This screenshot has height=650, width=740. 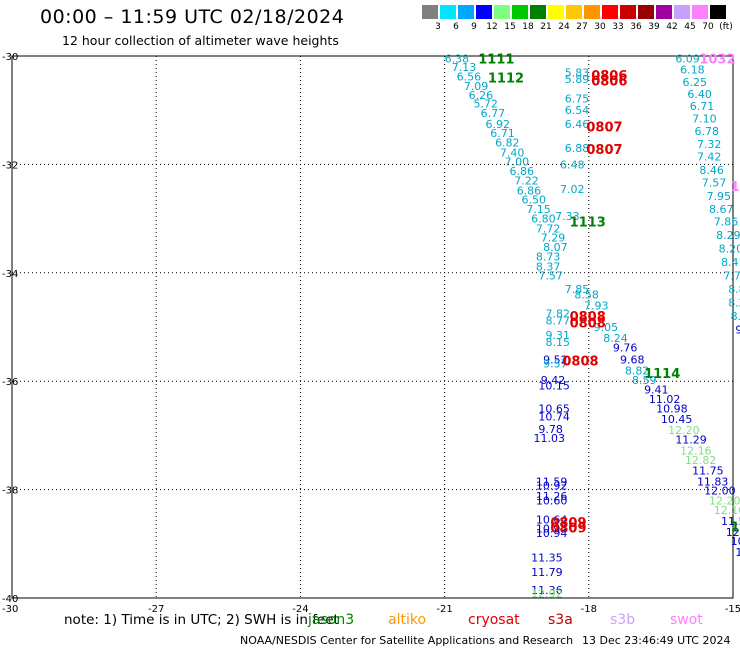 What do you see at coordinates (558, 313) in the screenshot?
I see `wave-height-value: 7.82` at bounding box center [558, 313].